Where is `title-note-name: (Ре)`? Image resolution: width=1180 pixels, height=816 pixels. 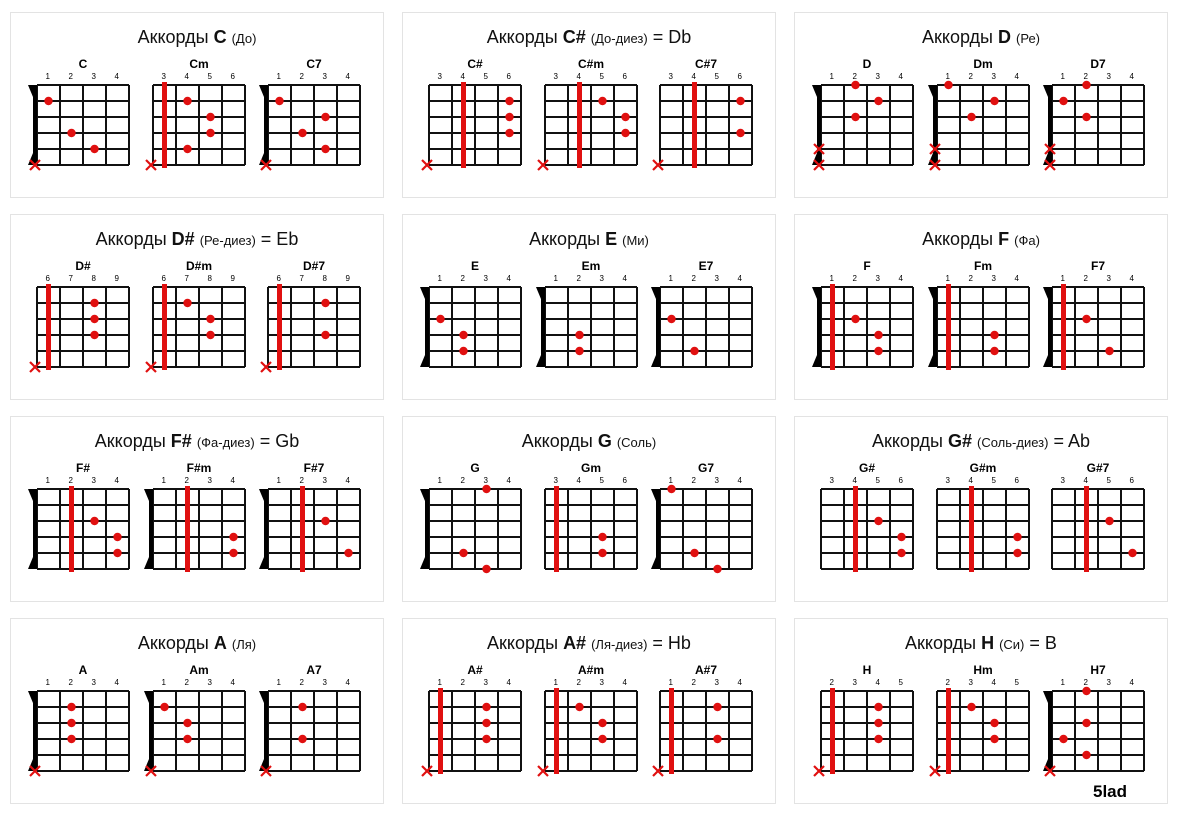 title-note-name: (Ре) is located at coordinates (1028, 38).